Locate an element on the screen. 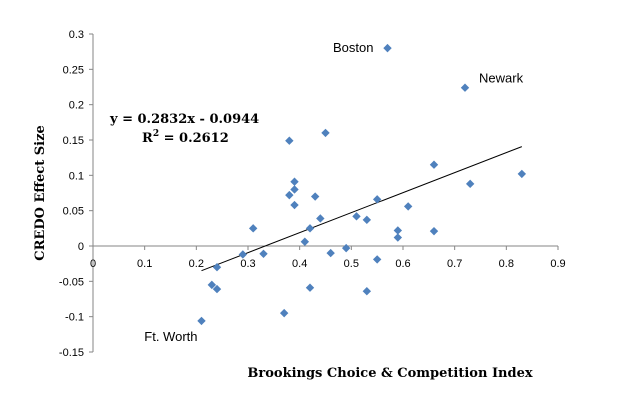 This screenshot has width=625, height=405. x-tick-label: 0.1 is located at coordinates (144, 264).